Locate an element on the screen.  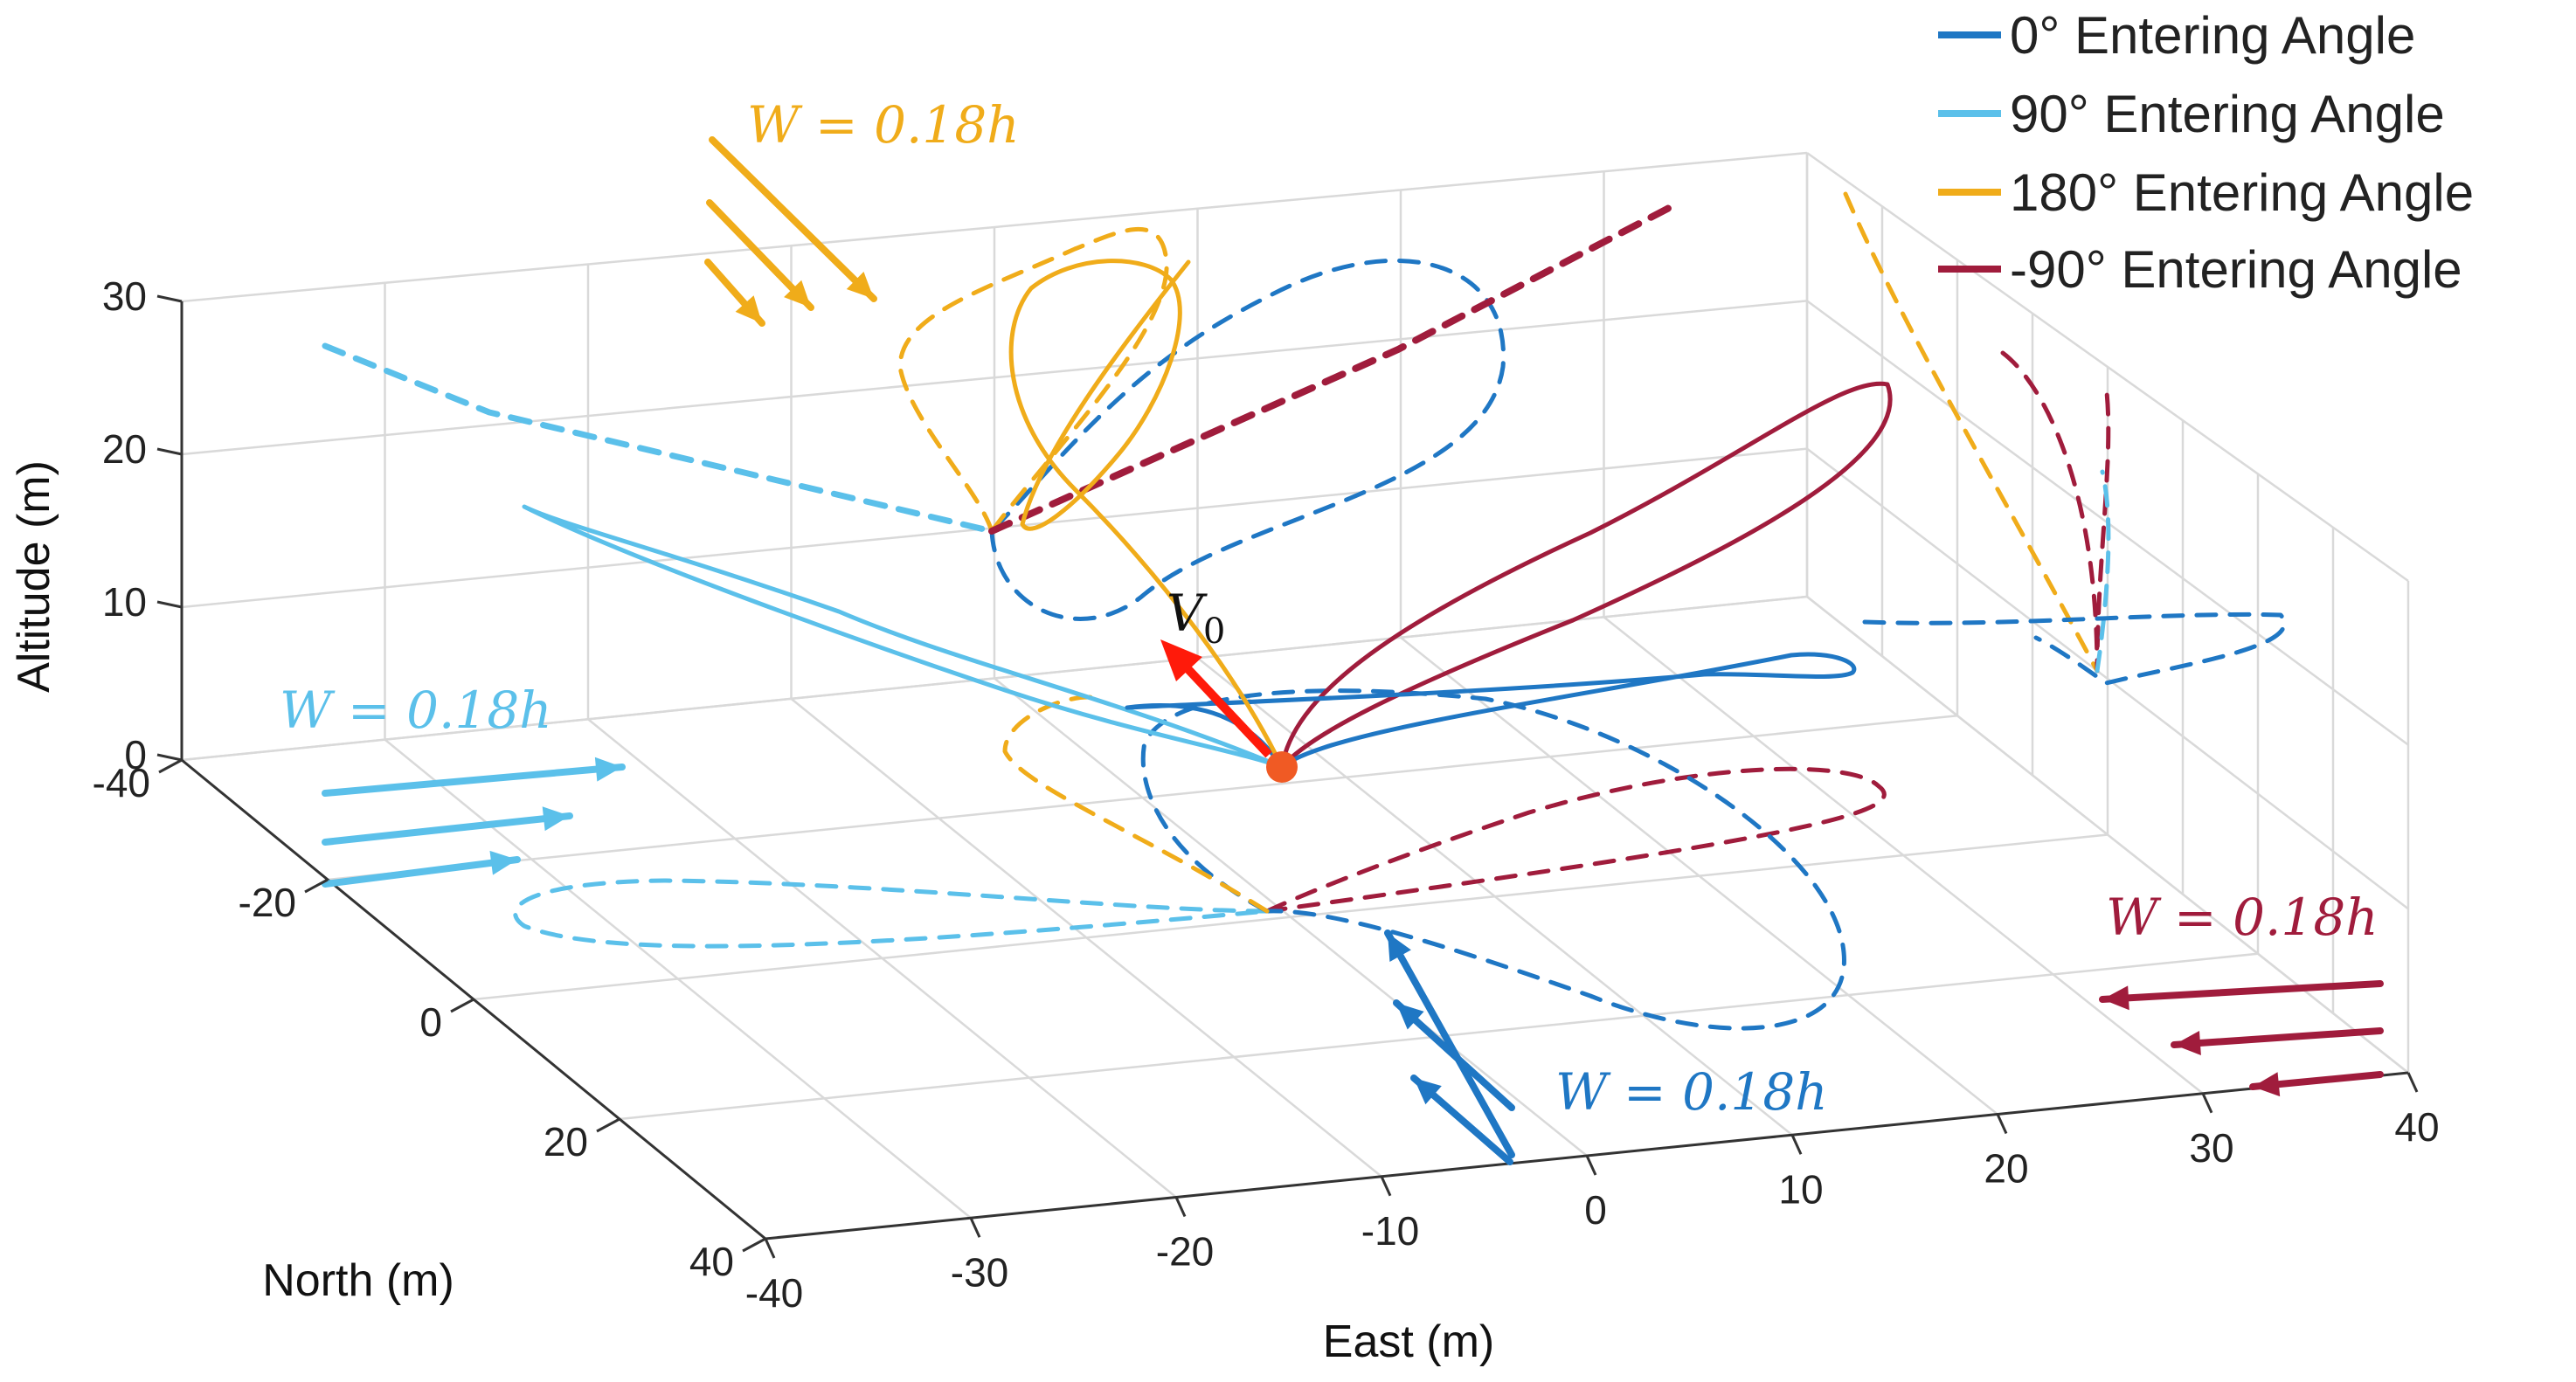
x-tick-label: -30 is located at coordinates (979, 1272).